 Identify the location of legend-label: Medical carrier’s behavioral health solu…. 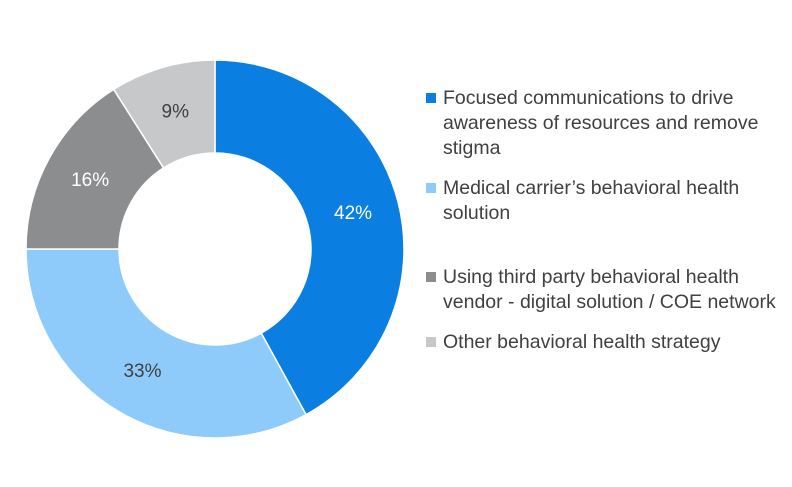
(591, 200).